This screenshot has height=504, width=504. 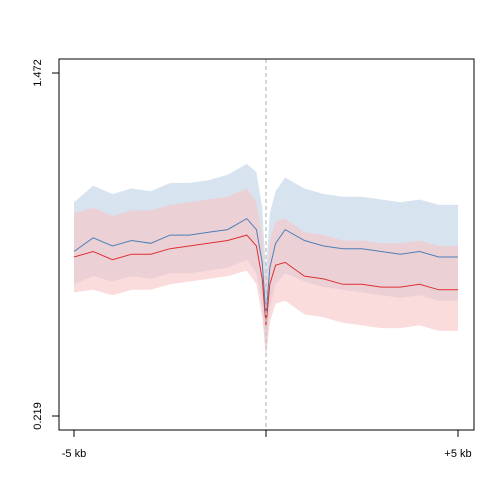 I want to click on x-tick-label: +5 kb, so click(x=457, y=454).